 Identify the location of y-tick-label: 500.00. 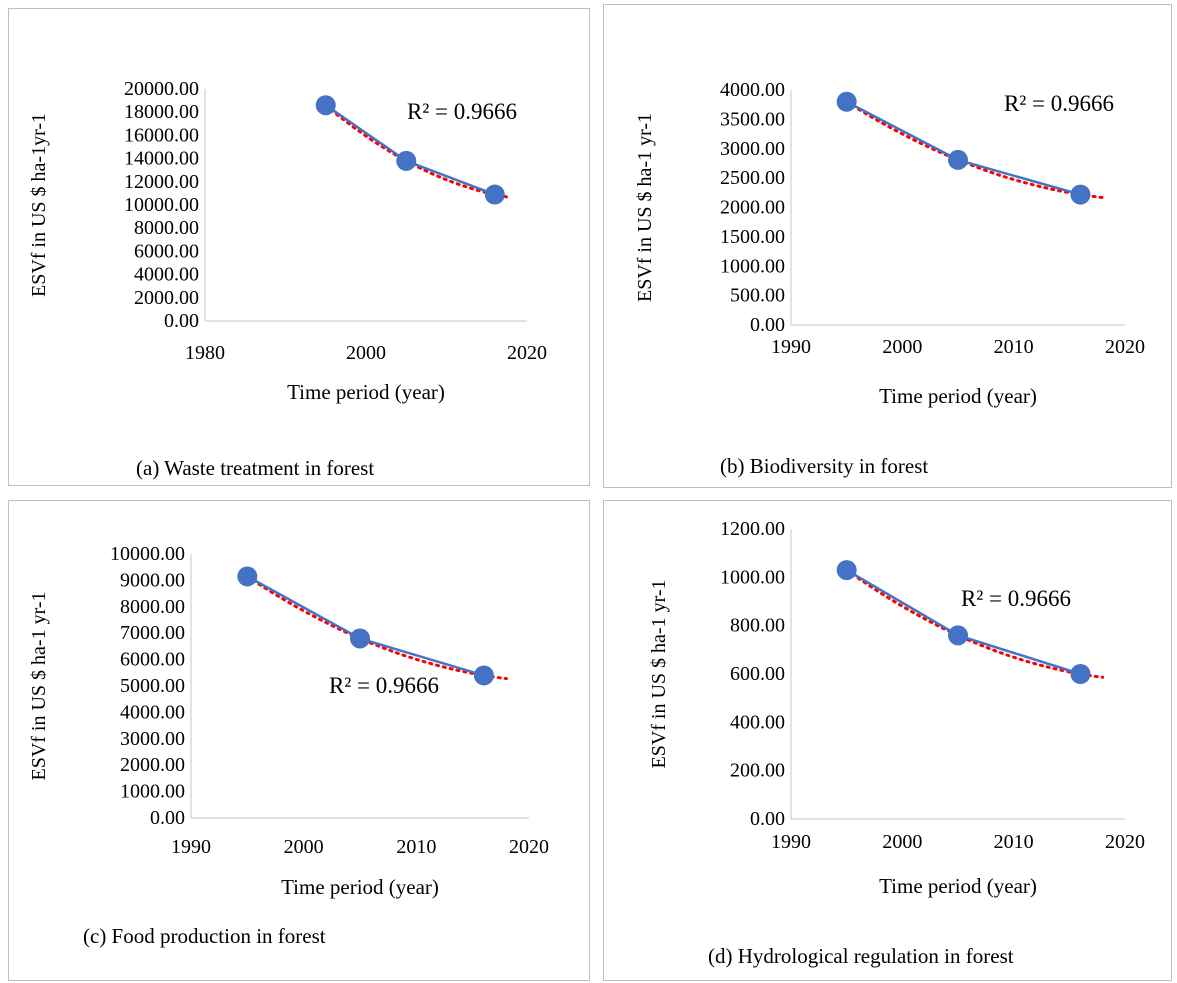
(757, 296).